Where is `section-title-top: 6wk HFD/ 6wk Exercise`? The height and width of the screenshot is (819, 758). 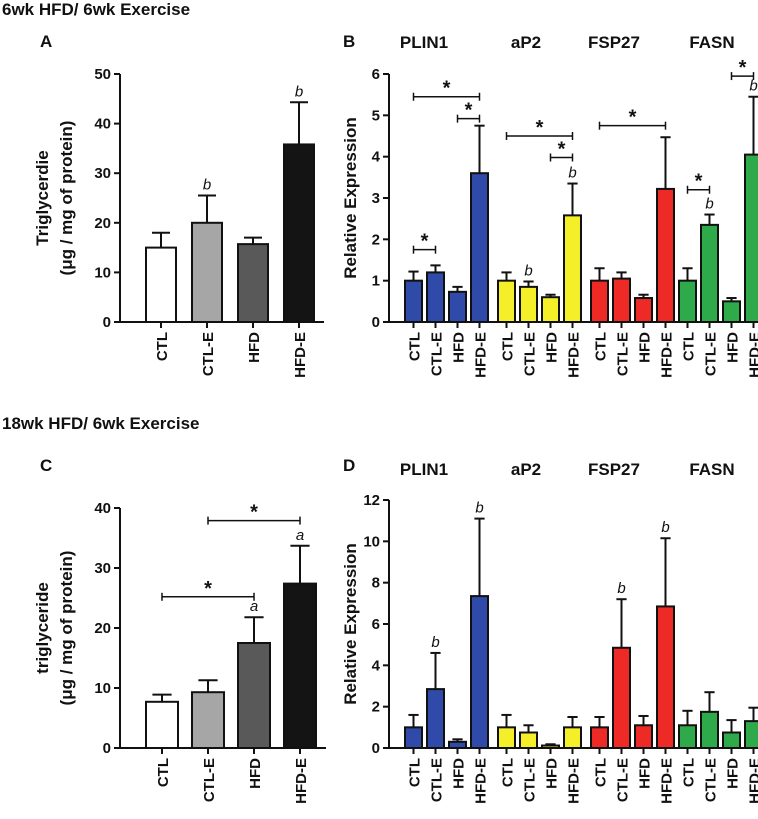
section-title-top: 6wk HFD/ 6wk Exercise is located at coordinates (96, 9).